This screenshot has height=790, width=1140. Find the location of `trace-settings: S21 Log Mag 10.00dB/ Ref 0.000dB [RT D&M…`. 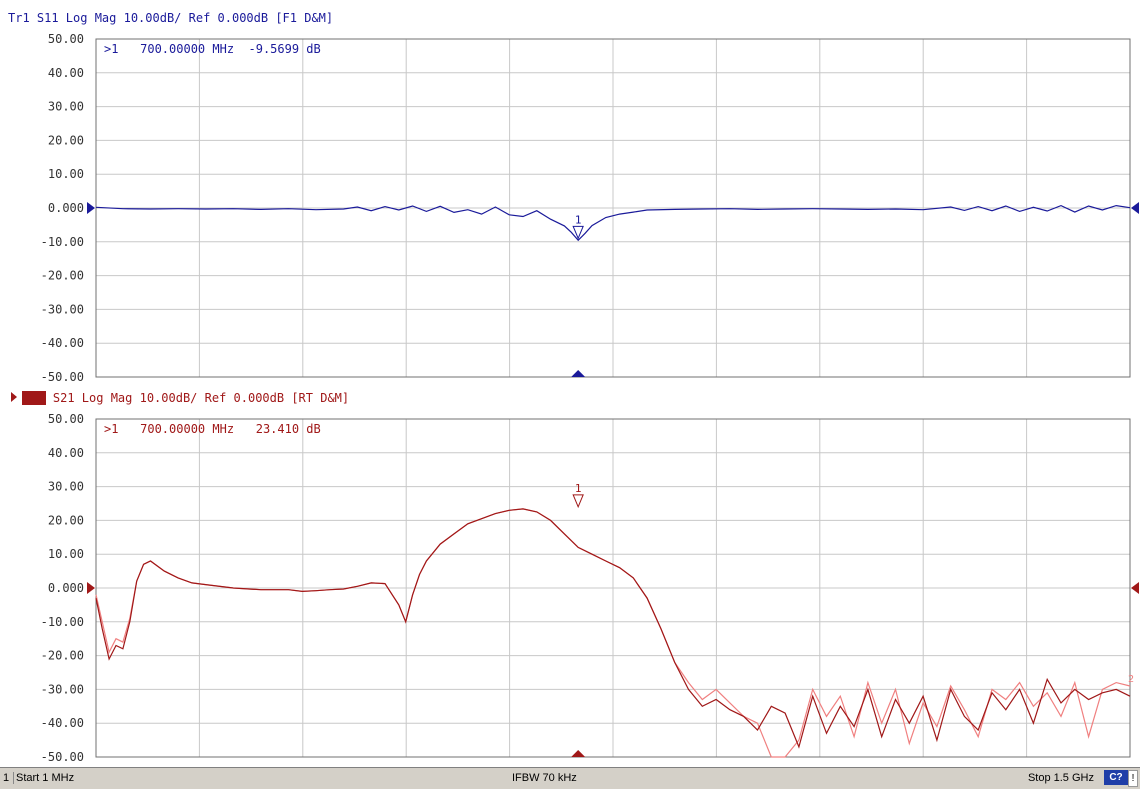

trace-settings: S21 Log Mag 10.00dB/ Ref 0.000dB [RT D&M… is located at coordinates (197, 398).